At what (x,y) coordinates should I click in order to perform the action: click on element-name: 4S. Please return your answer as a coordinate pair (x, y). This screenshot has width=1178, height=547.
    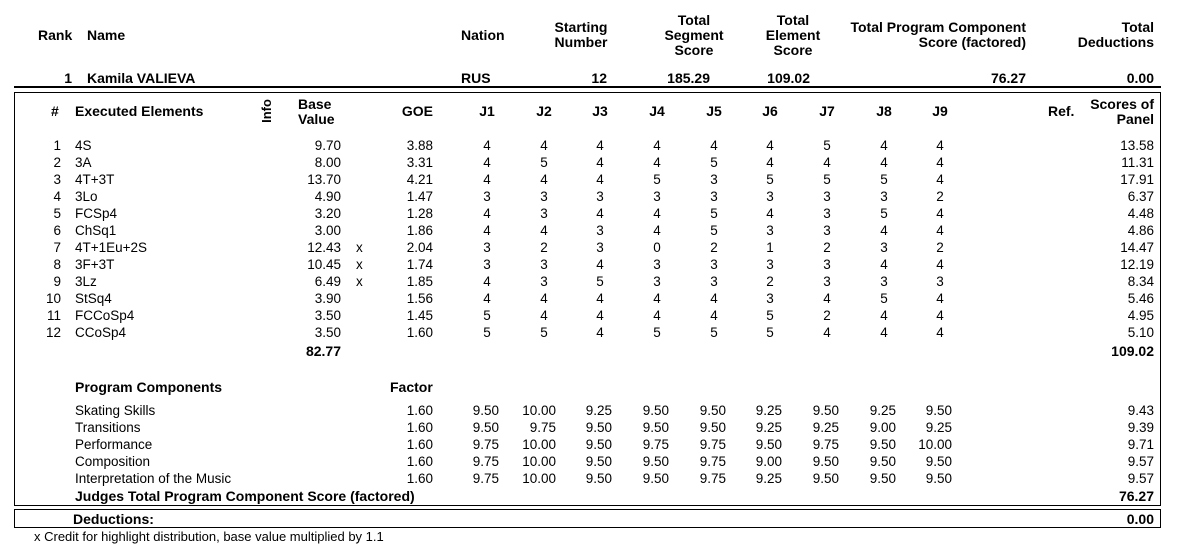
    Looking at the image, I should click on (83, 145).